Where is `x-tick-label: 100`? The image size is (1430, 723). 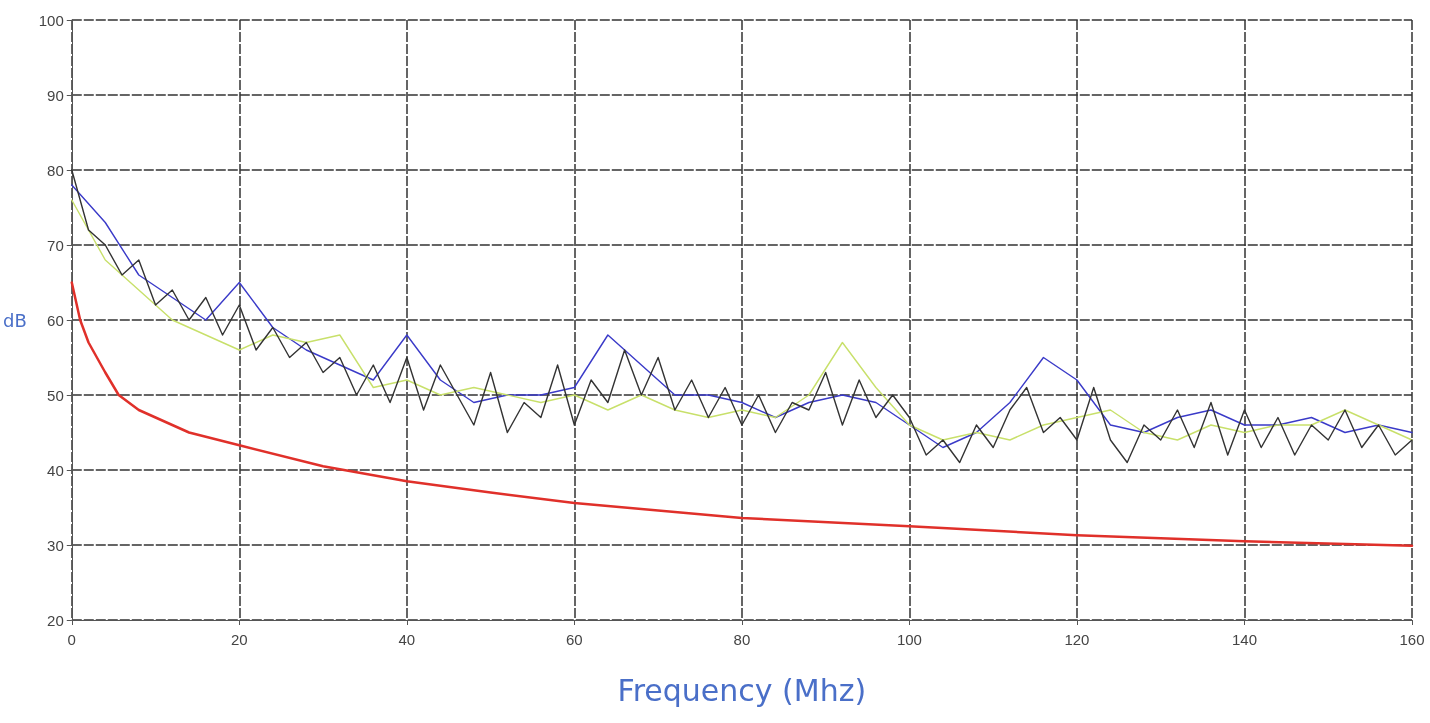
x-tick-label: 100 is located at coordinates (909, 639).